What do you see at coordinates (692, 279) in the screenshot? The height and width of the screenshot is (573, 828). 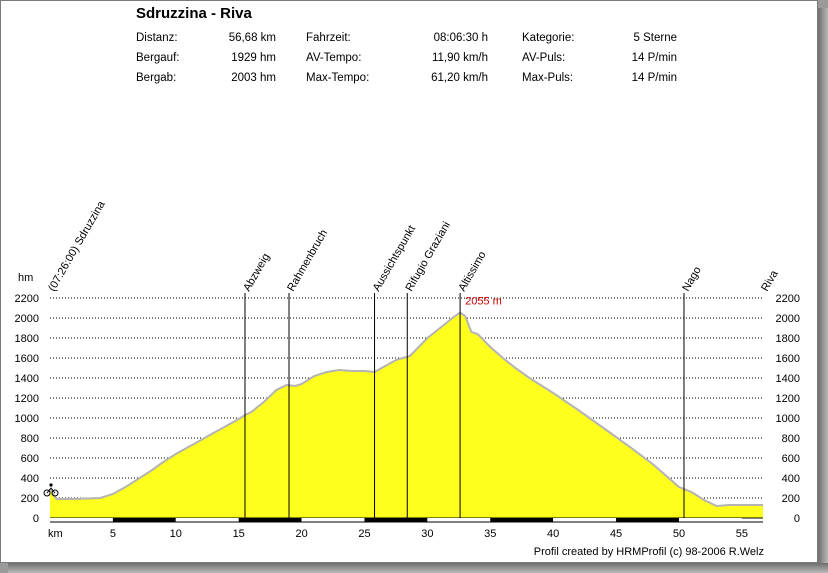 I see `waypoint-label: Nago` at bounding box center [692, 279].